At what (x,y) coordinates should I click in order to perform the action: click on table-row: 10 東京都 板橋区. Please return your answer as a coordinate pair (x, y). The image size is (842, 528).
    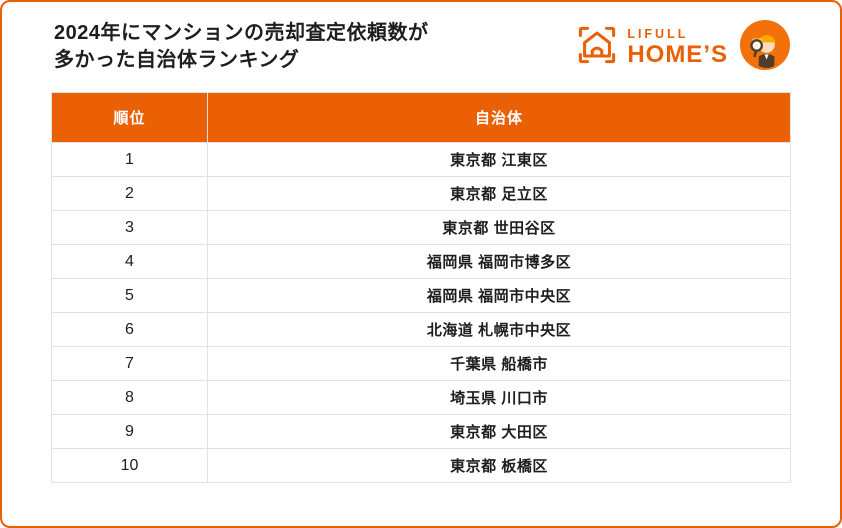
    Looking at the image, I should click on (421, 465).